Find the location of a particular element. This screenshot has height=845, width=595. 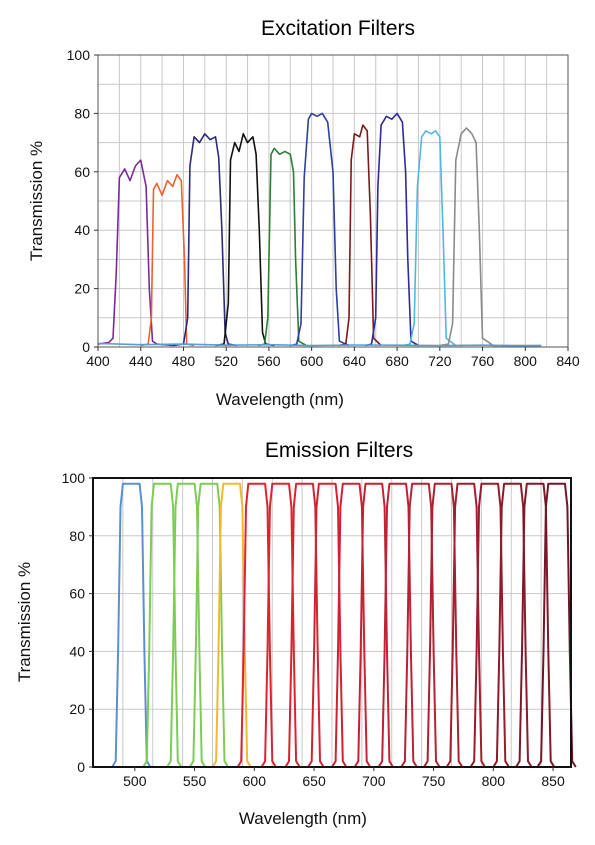

x-tick-label: 760 is located at coordinates (483, 361).